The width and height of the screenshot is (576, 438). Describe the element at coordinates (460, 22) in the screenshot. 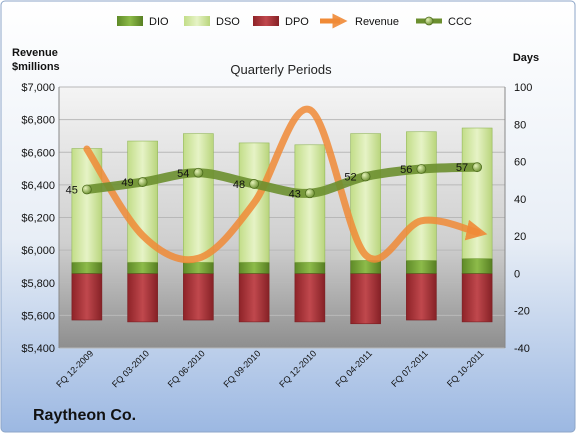

I see `legend-ccc-label: CCC` at that location.